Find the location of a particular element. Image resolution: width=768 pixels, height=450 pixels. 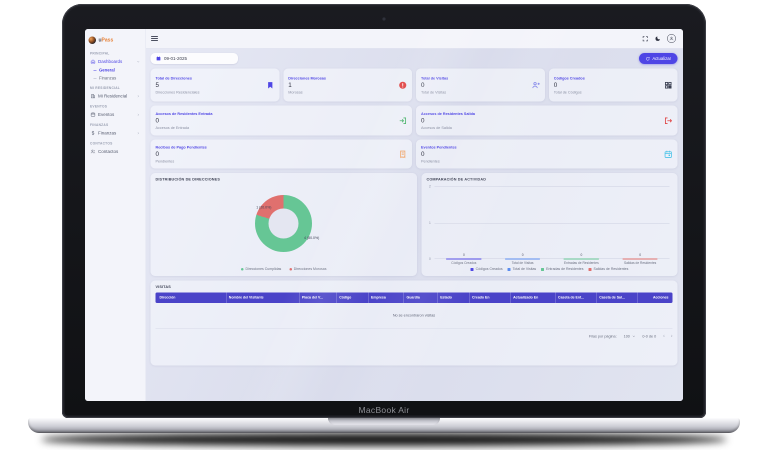

series-entradas-residentes: 0 is located at coordinates (581, 223).